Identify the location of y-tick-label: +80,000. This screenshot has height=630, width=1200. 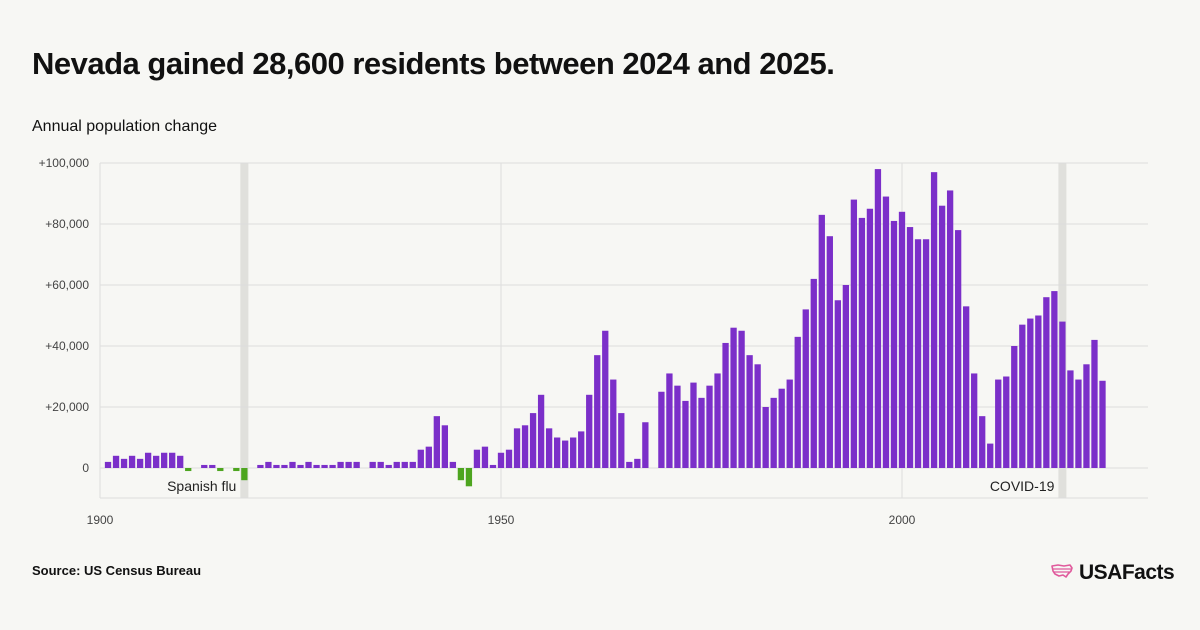
(67, 224).